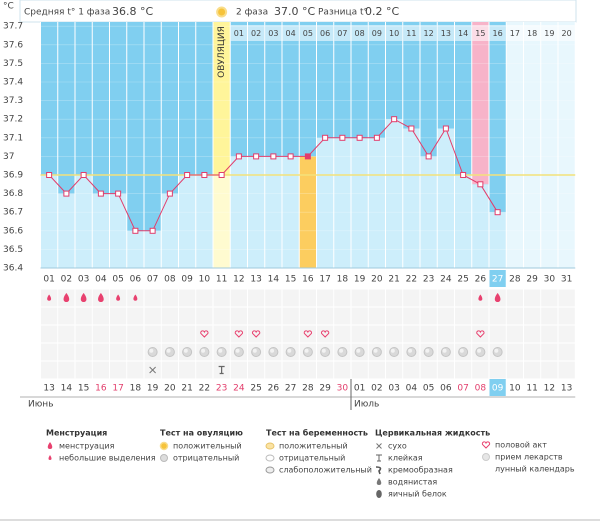  Describe the element at coordinates (291, 33) in the screenshot. I see `phase2-day: 04` at that location.